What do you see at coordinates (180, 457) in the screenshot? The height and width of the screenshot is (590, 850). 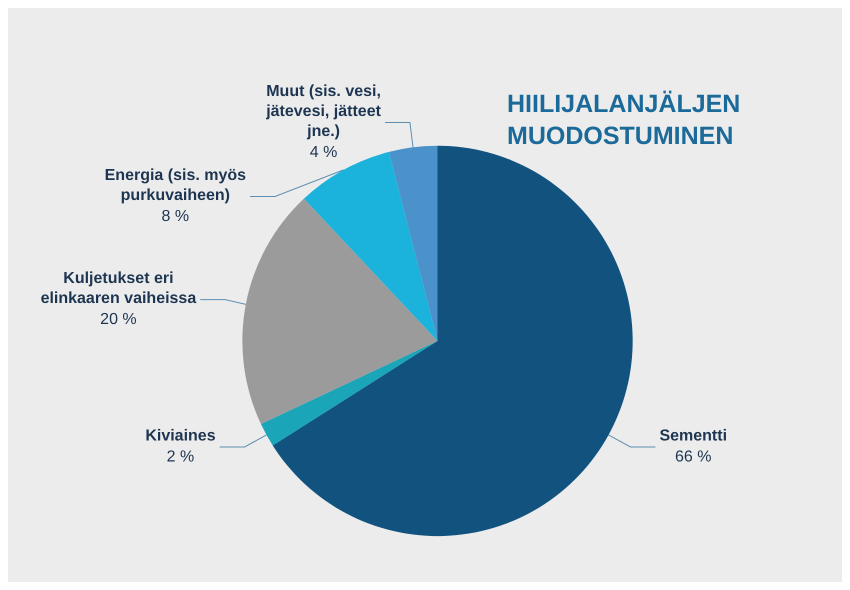 I see `data-label: 2 %` at bounding box center [180, 457].